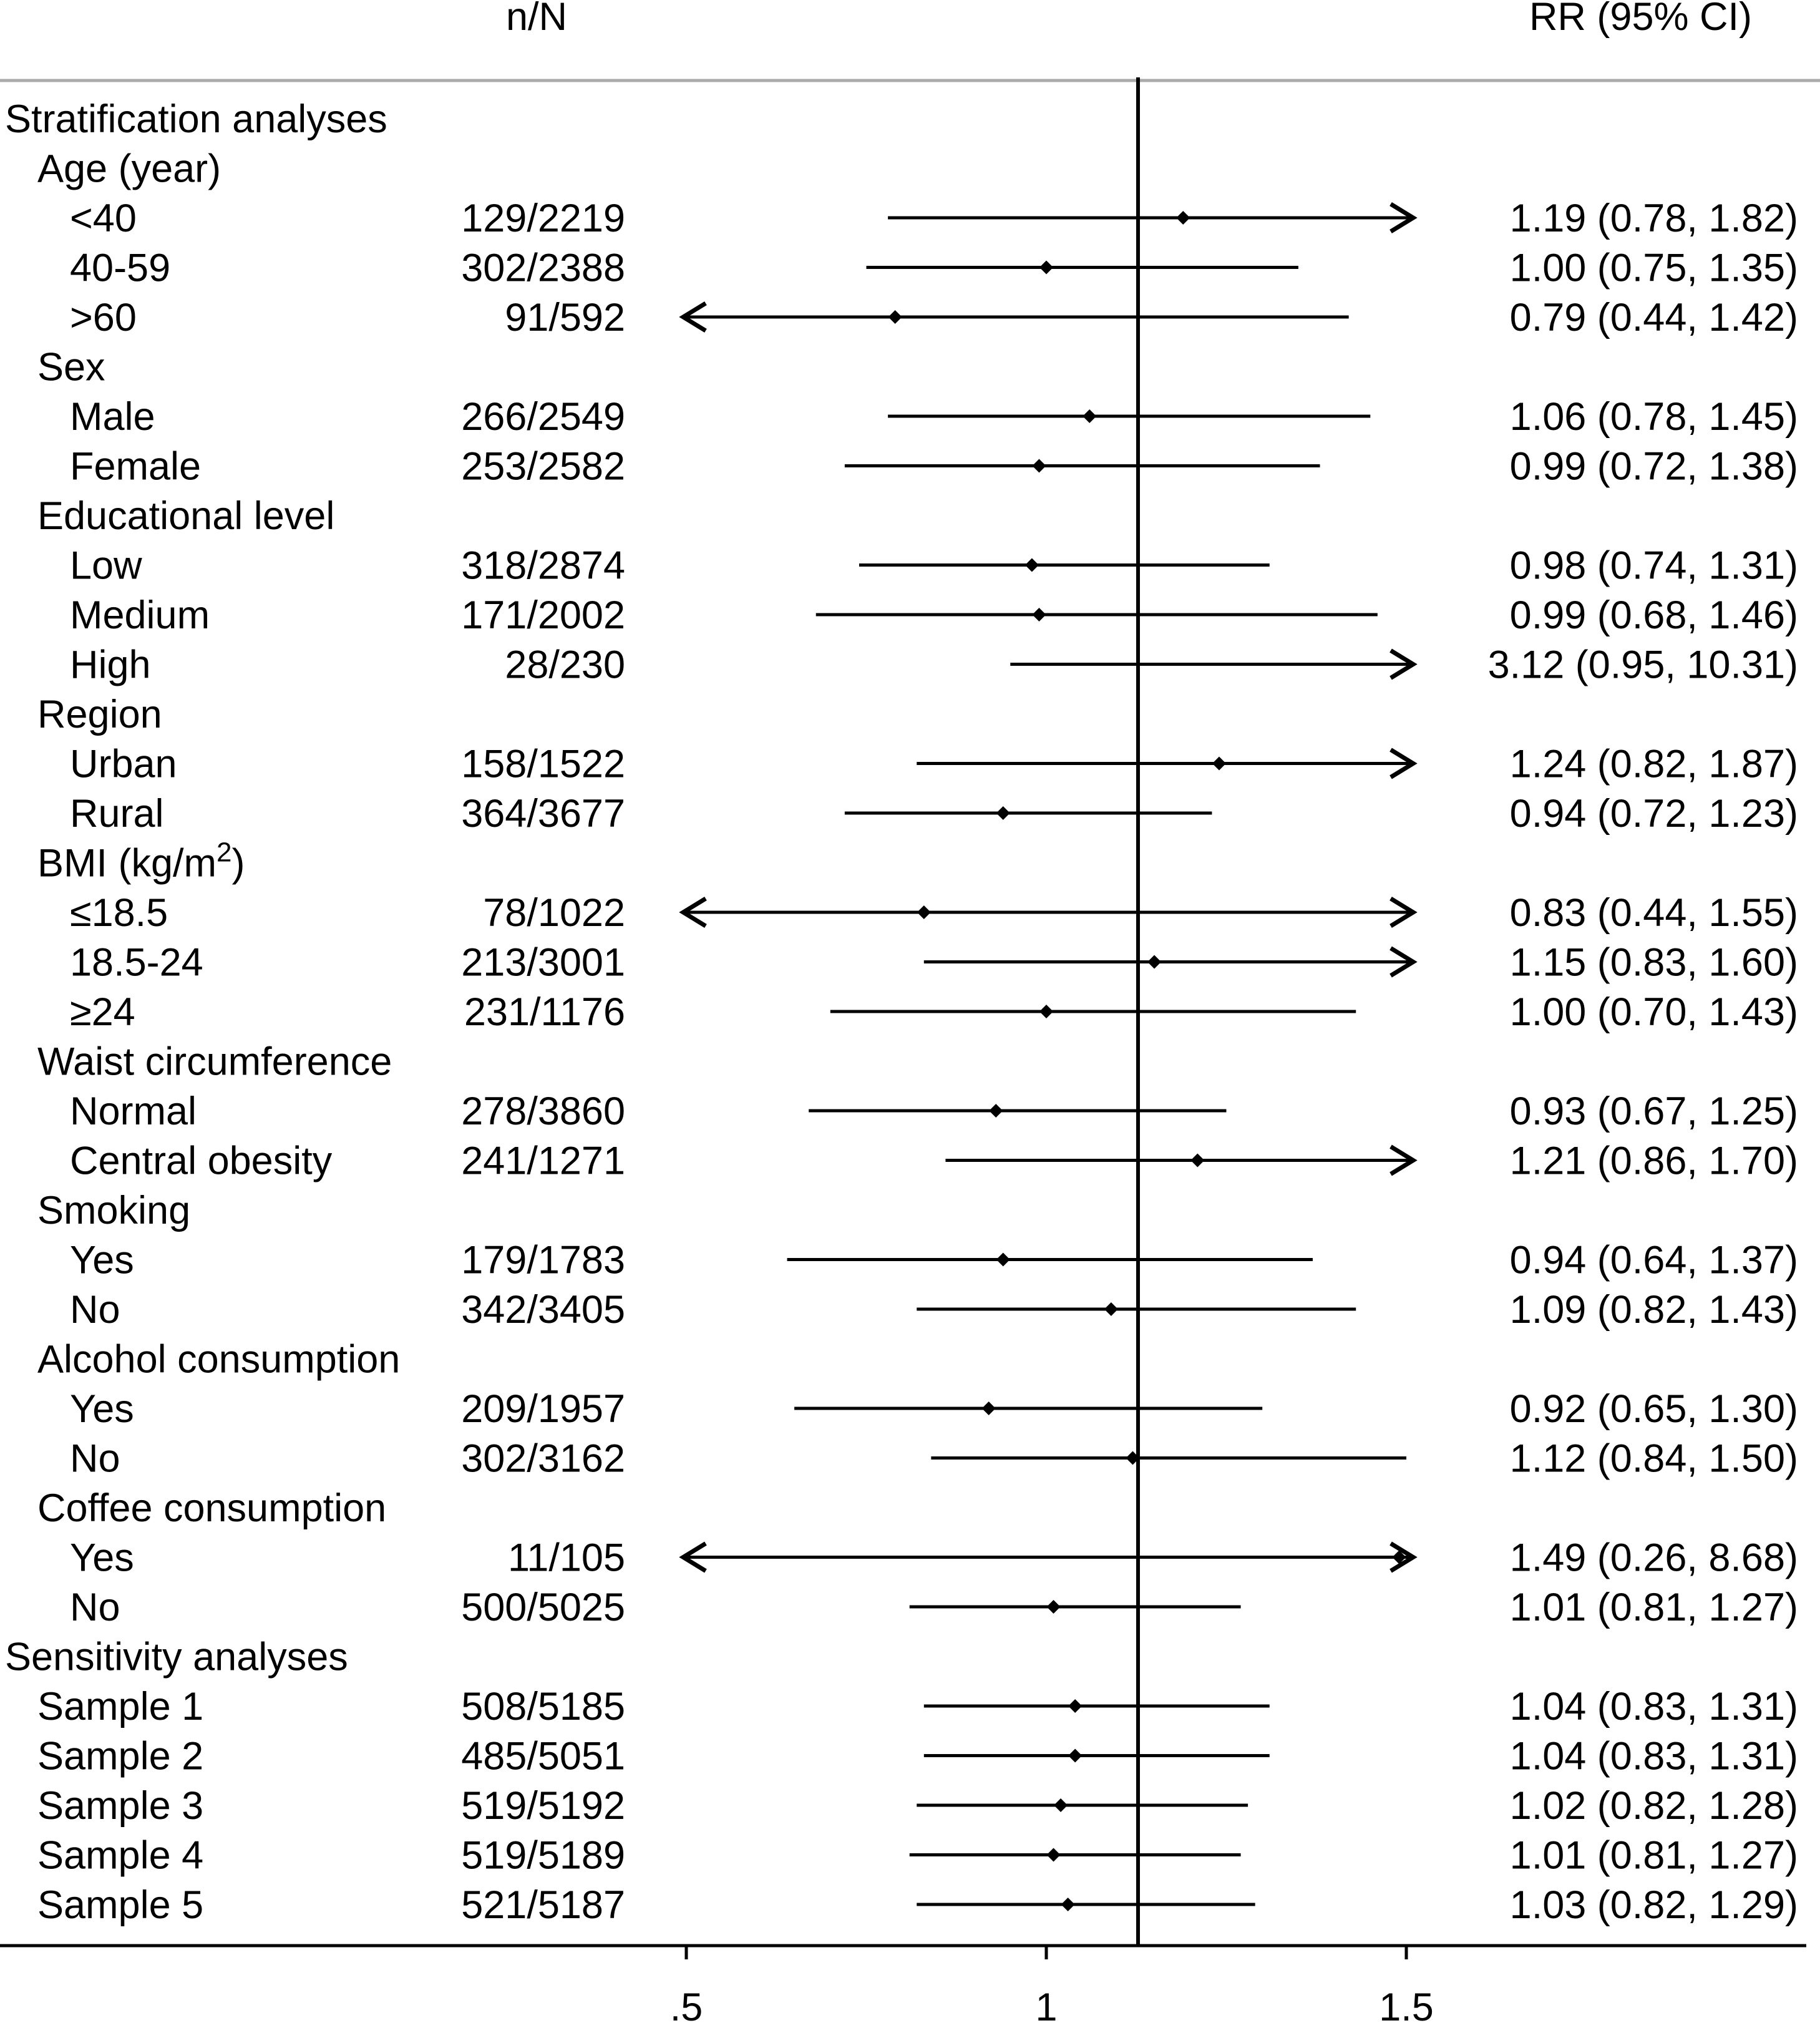  Describe the element at coordinates (120, 1756) in the screenshot. I see `row-label: Sample 2` at that location.